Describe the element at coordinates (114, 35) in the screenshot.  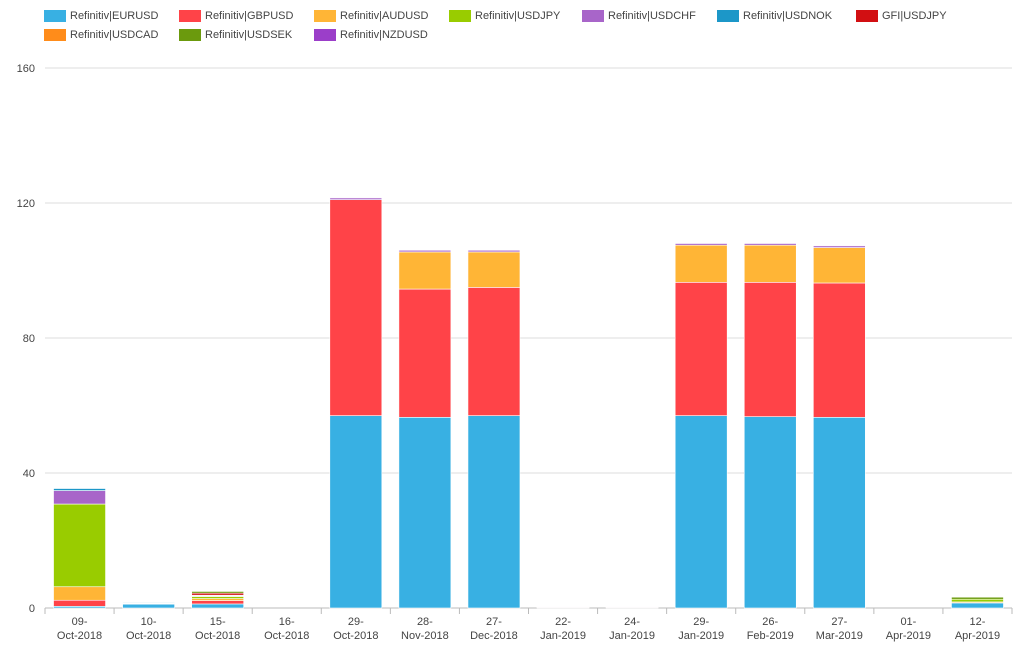
I see `legend-label: Refinitiv|USDCAD` at that location.